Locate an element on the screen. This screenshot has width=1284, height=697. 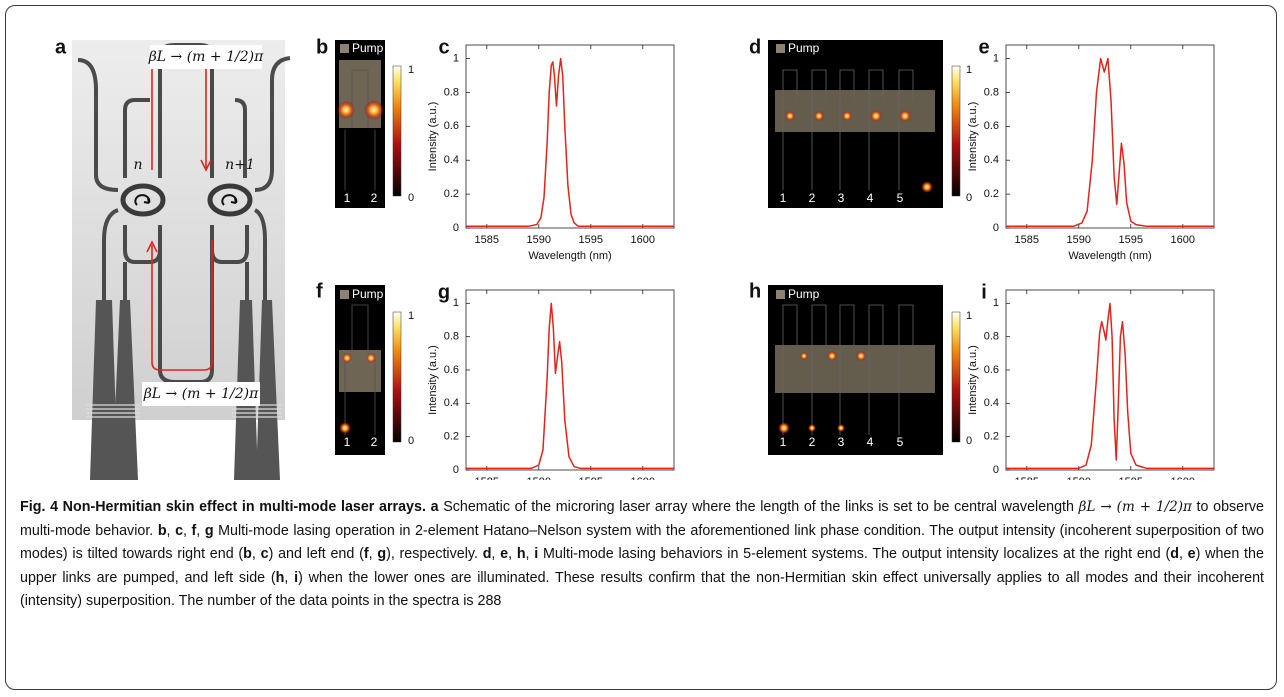
panel-label: c is located at coordinates (443, 47).